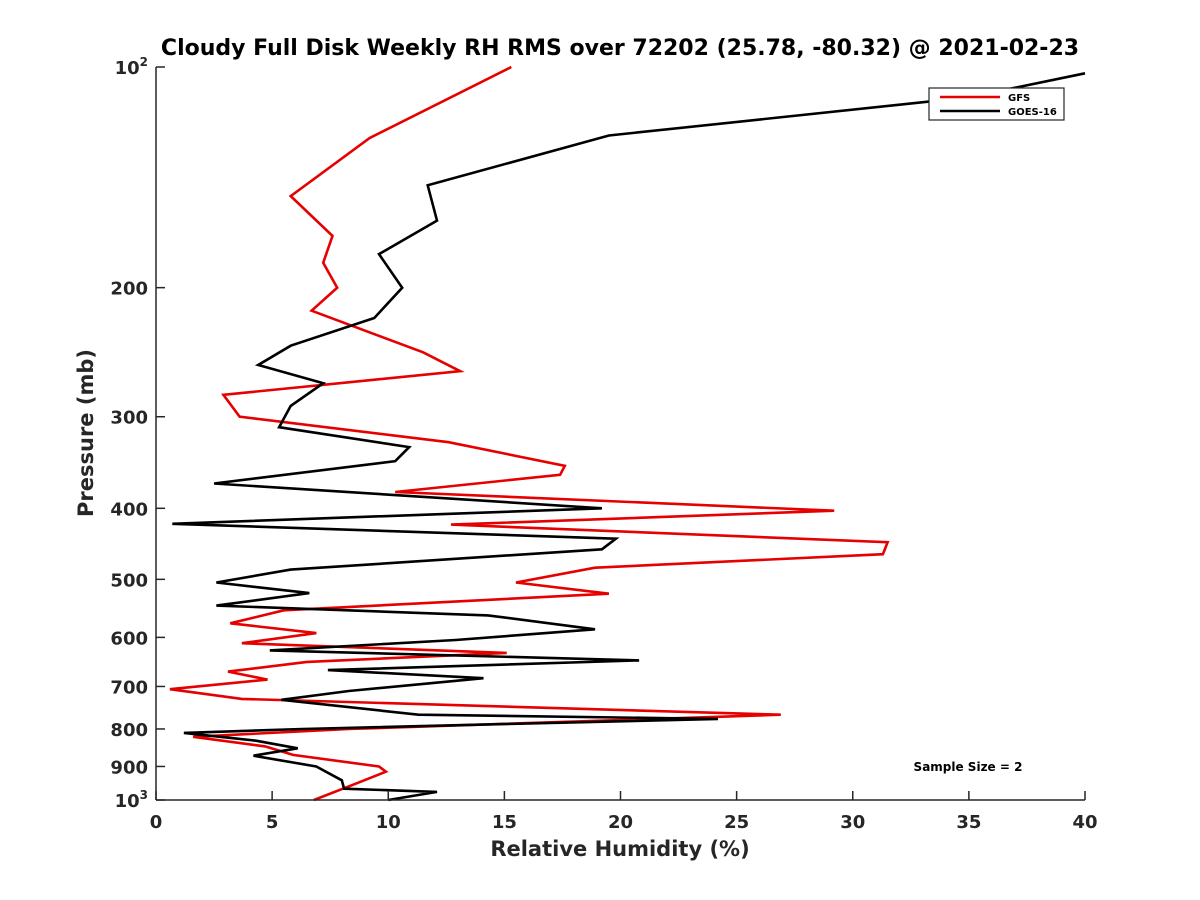  Describe the element at coordinates (852, 822) in the screenshot. I see `x-tick-label: 30` at that location.